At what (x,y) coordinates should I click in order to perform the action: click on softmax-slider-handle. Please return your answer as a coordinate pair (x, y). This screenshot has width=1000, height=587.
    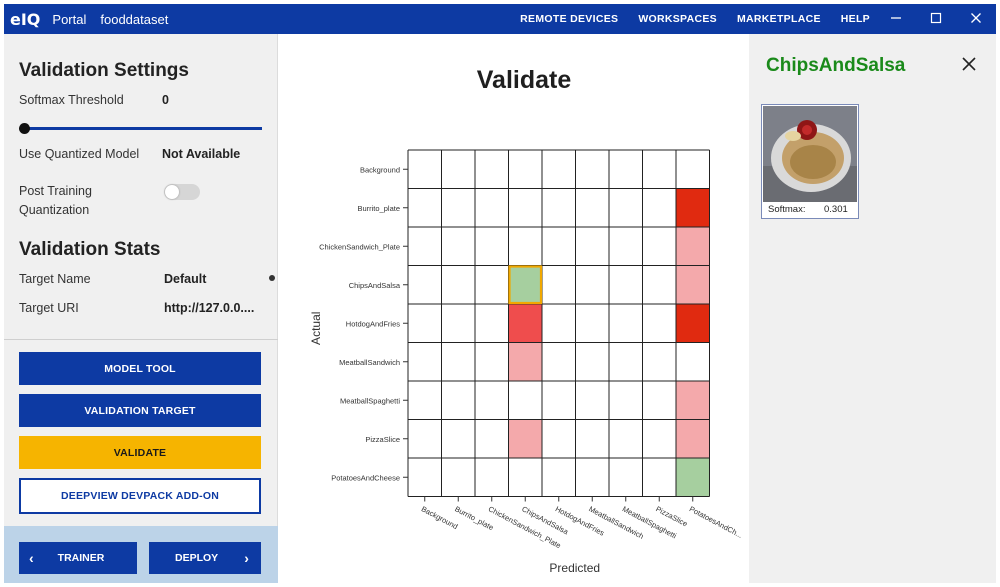
    Looking at the image, I should click on (24, 128).